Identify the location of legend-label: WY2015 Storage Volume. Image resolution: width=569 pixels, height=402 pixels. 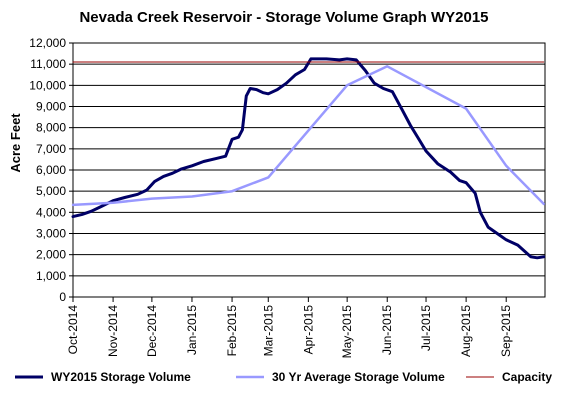
(121, 377).